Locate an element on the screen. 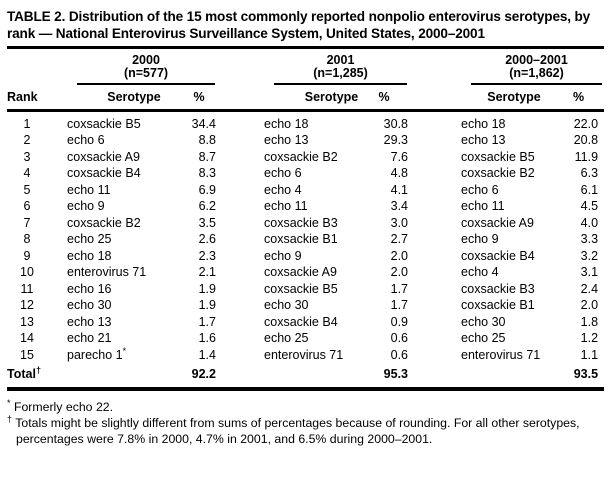 Image resolution: width=613 pixels, height=483 pixels. serotype-cell: echo 11 is located at coordinates (89, 189).